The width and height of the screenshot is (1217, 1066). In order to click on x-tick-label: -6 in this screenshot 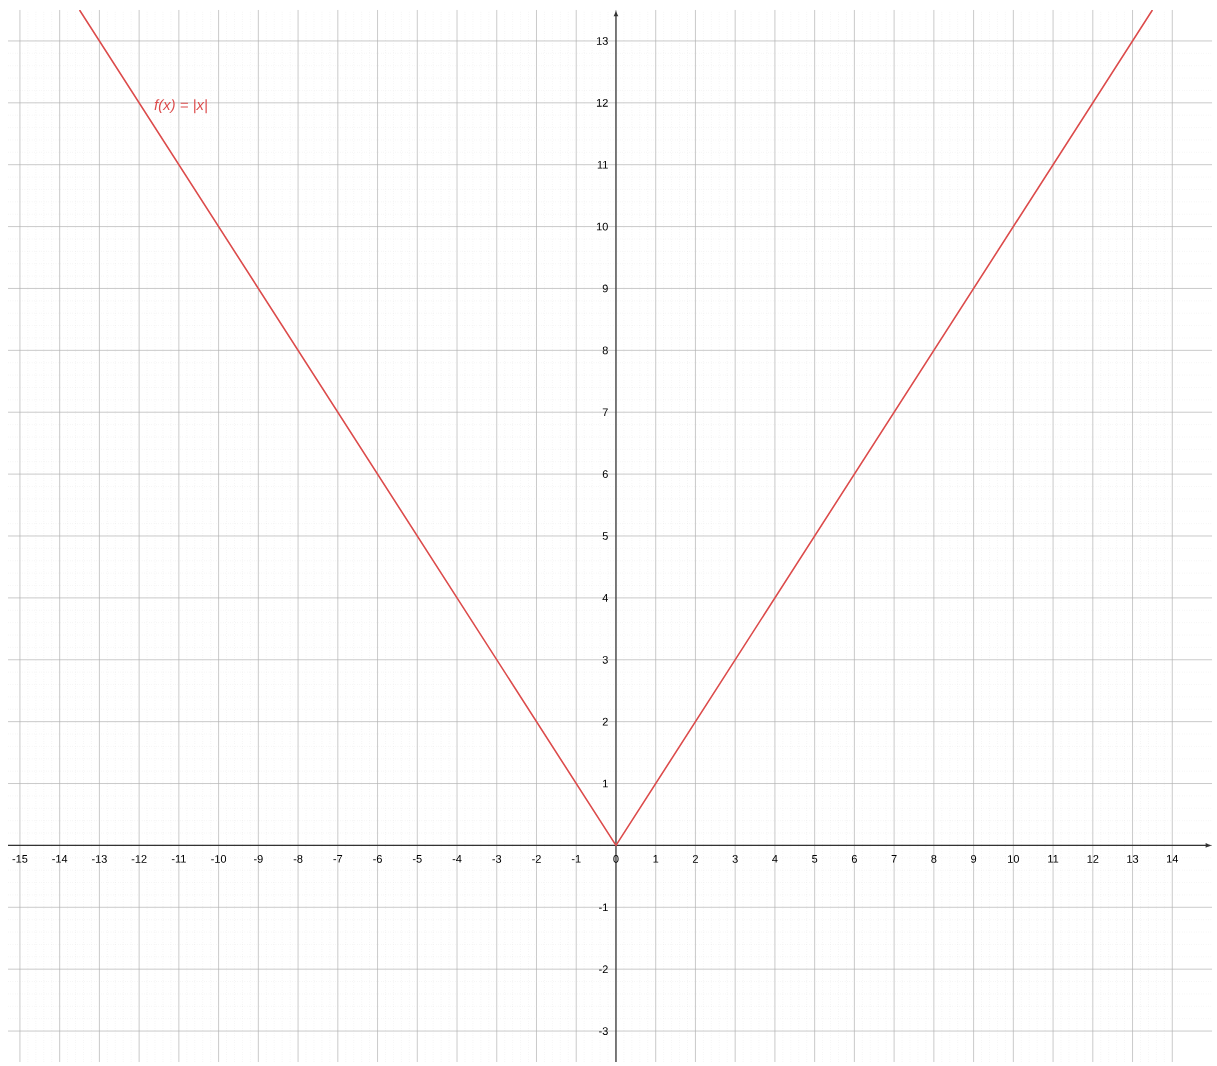, I will do `click(377, 859)`.